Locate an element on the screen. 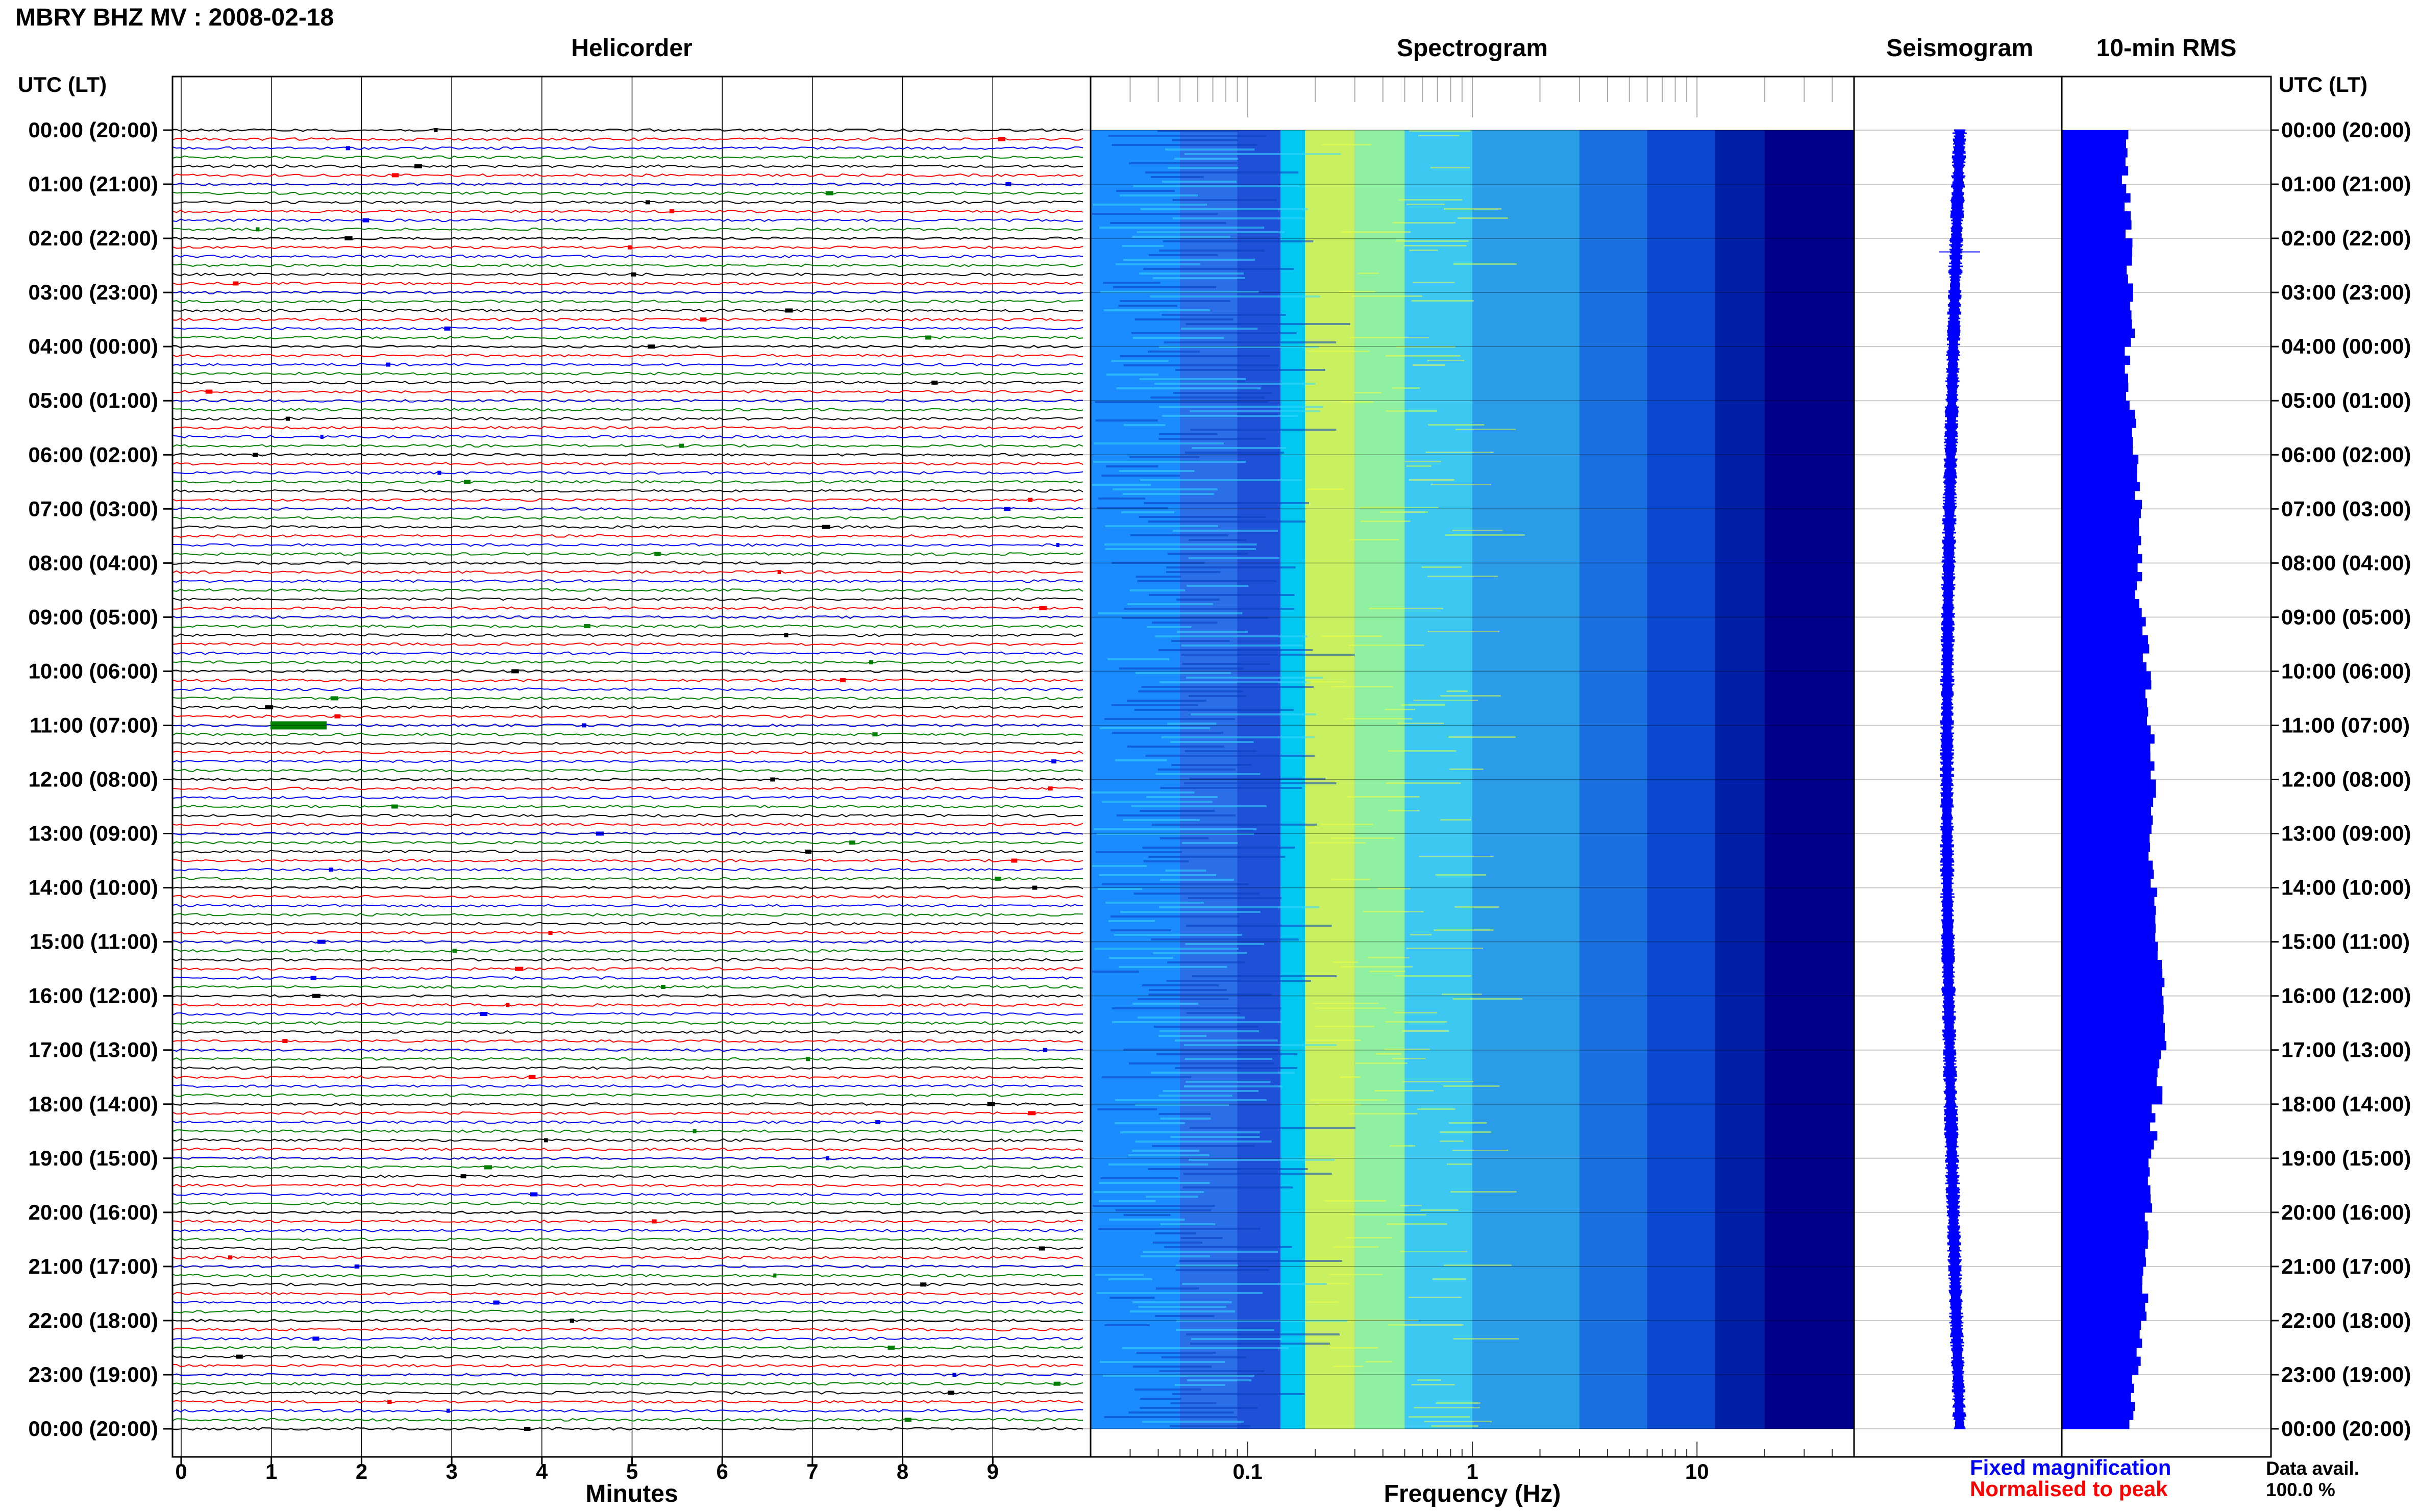  helicorder-event-large is located at coordinates (298, 725).